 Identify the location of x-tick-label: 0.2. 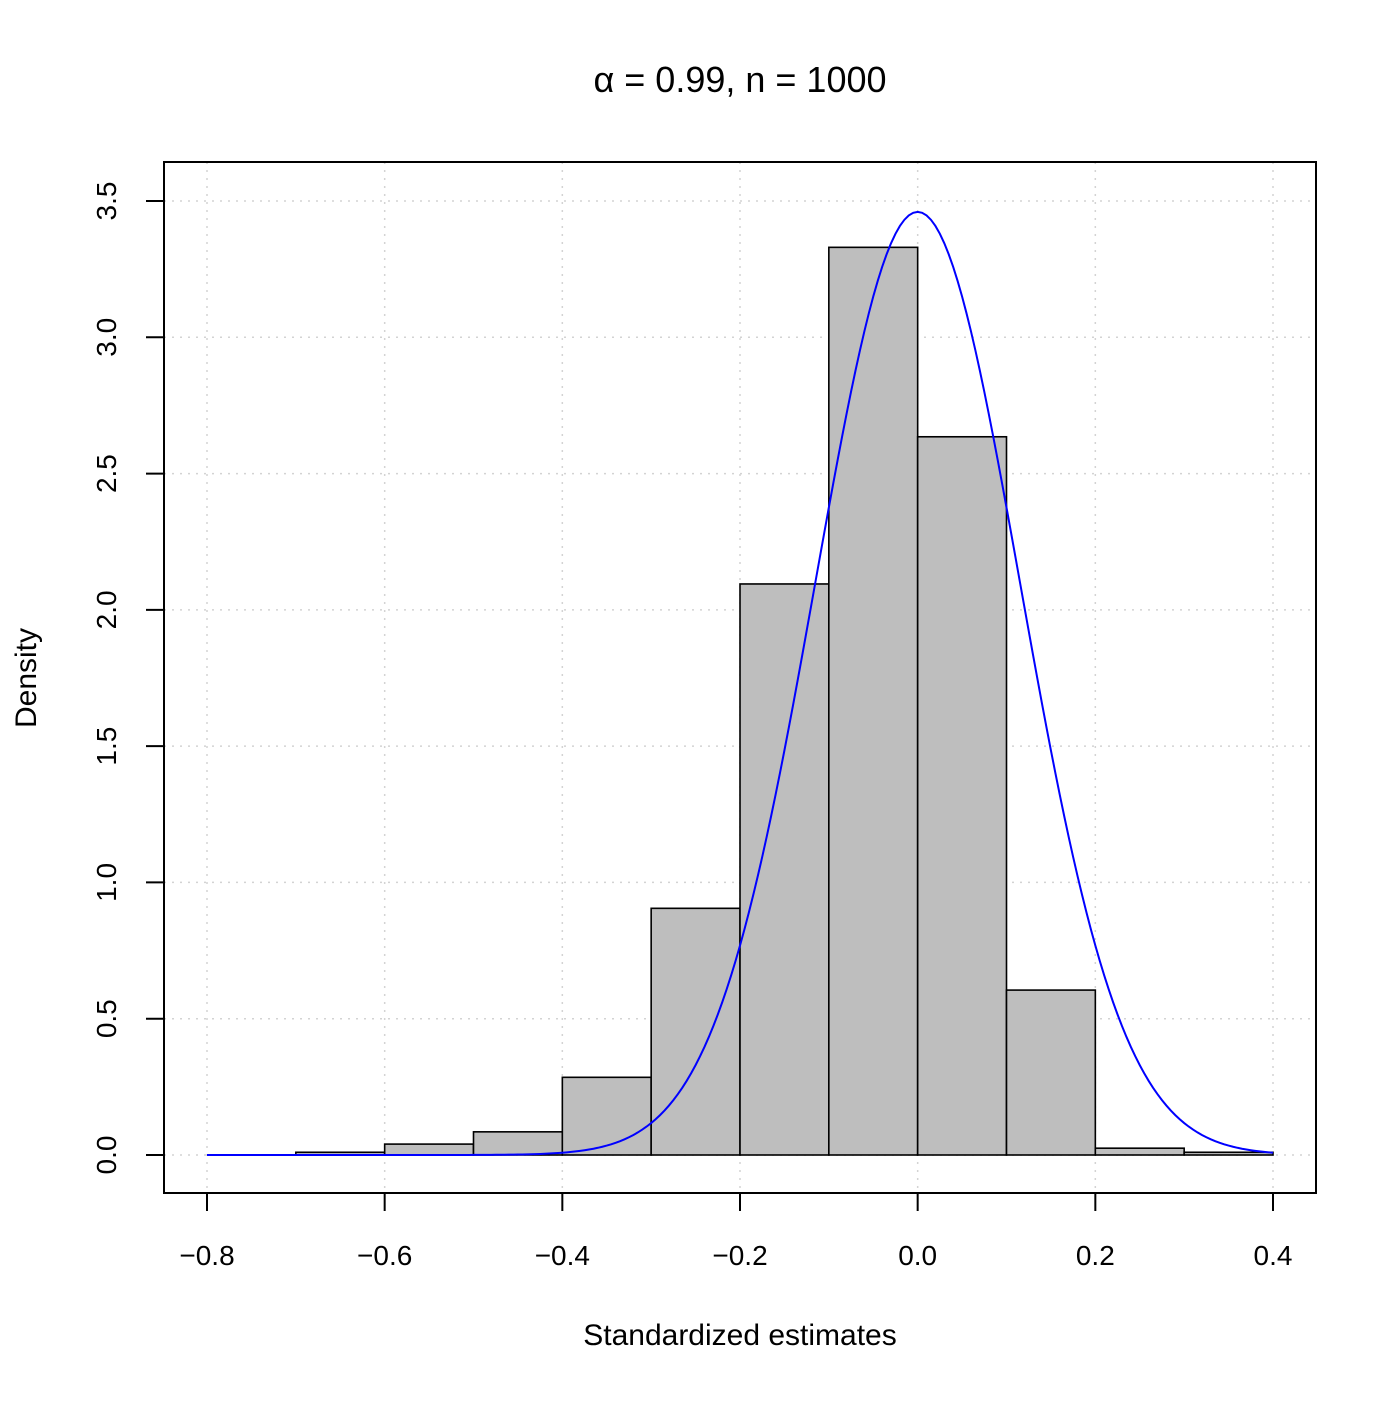
(1095, 1255).